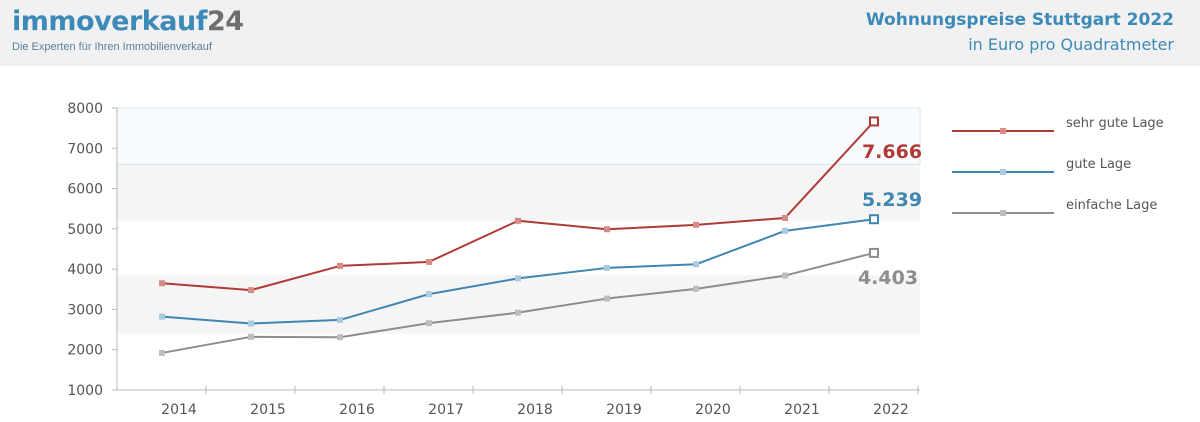  I want to click on y-tick-label: 2000, so click(85, 351).